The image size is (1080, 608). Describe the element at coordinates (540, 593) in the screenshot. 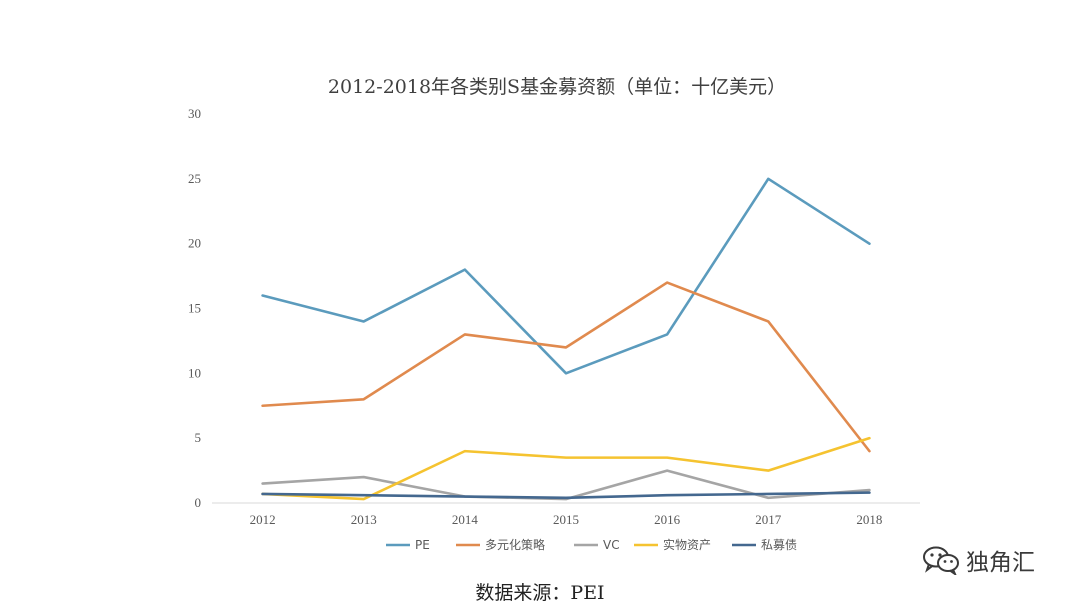

I see `source-note: 数据来源：PEI` at that location.